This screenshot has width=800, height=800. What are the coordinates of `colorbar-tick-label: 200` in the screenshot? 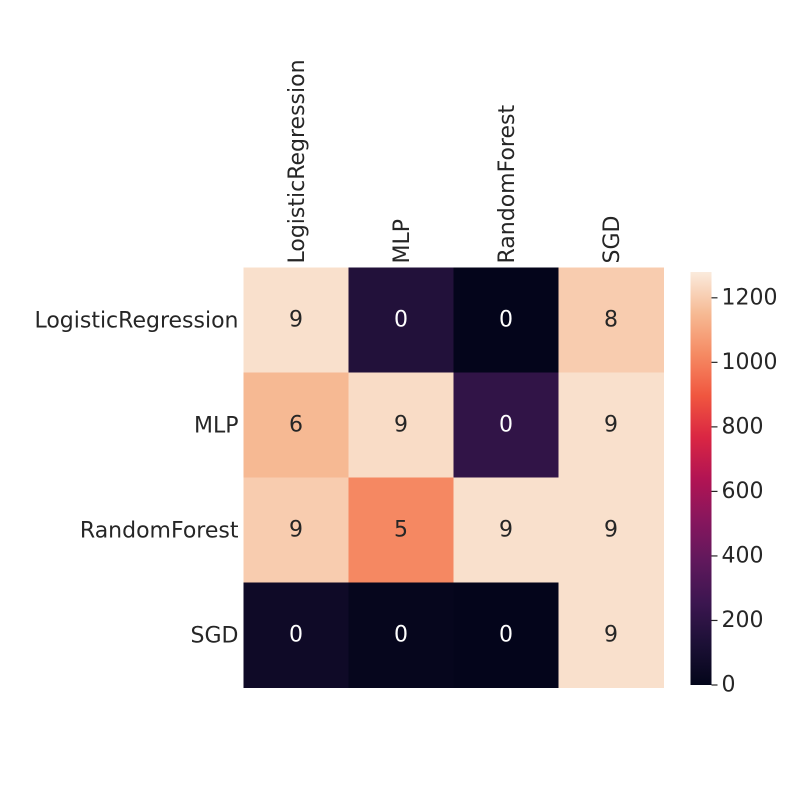 It's located at (743, 620).